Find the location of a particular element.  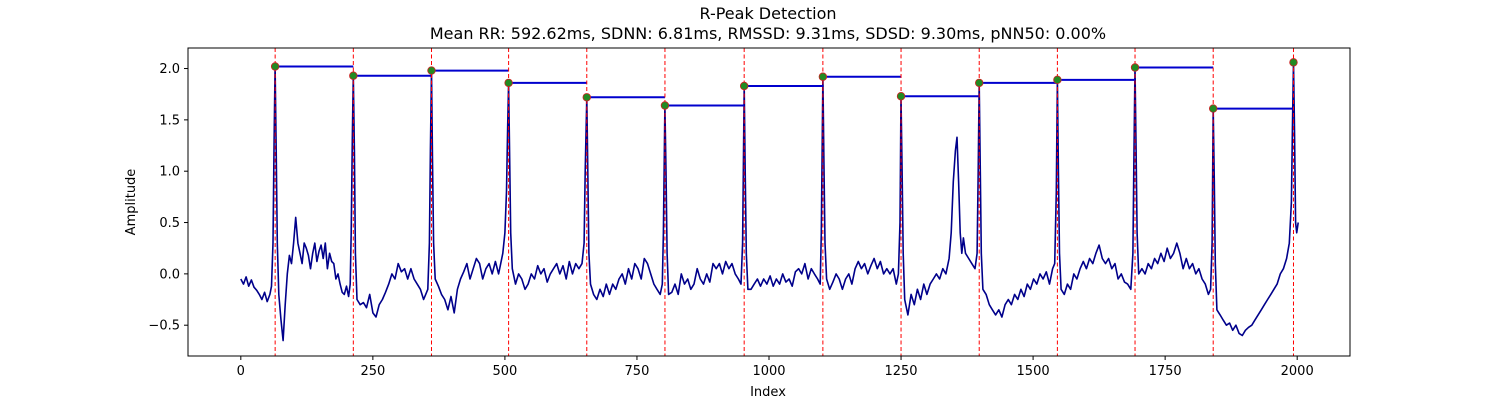

x-tick-label: 500 is located at coordinates (504, 371).